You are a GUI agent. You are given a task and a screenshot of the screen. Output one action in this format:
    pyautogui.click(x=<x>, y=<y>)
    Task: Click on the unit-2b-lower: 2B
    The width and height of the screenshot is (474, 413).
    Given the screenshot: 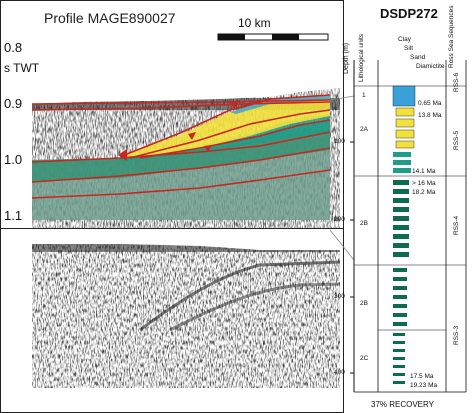 What is the action you would take?
    pyautogui.click(x=364, y=303)
    